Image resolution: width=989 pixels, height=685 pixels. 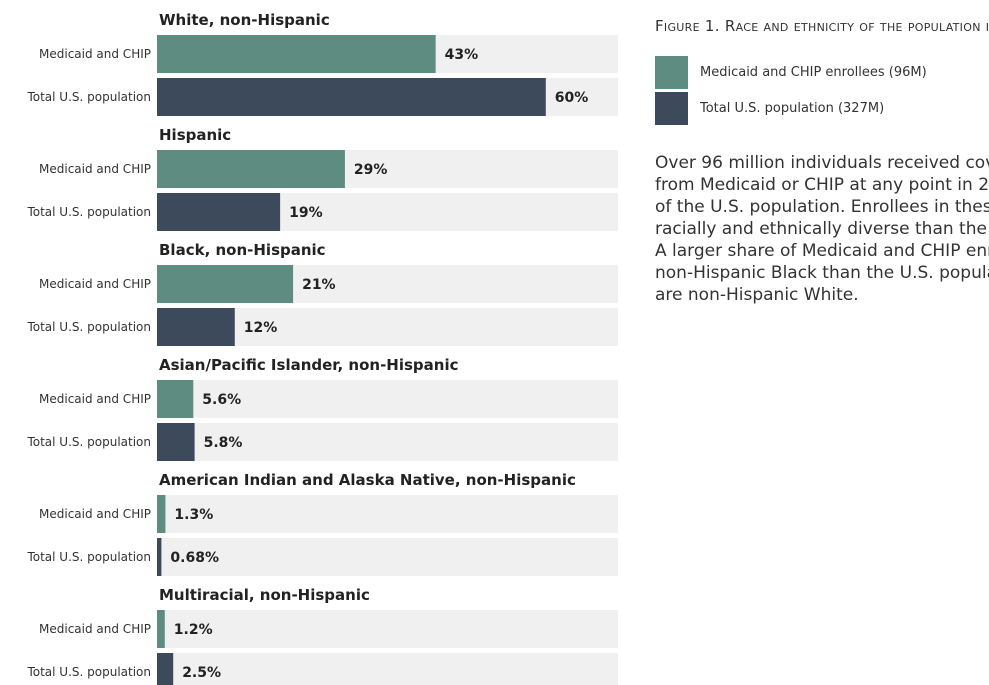 I want to click on data-label: 1.2%, so click(x=193, y=630).